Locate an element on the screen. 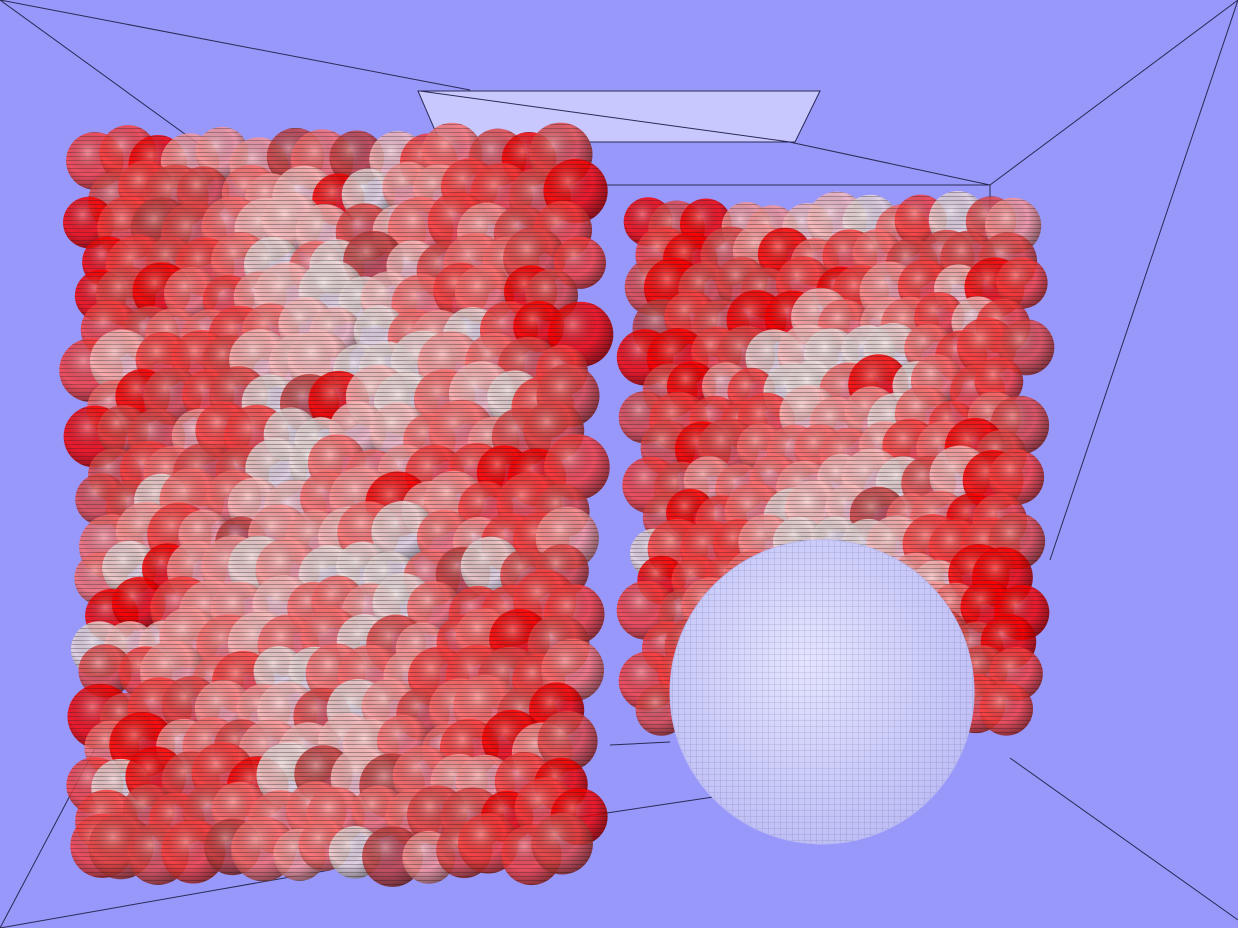 The width and height of the screenshot is (1238, 928). ceiling-light-edge is located at coordinates (605, 116).